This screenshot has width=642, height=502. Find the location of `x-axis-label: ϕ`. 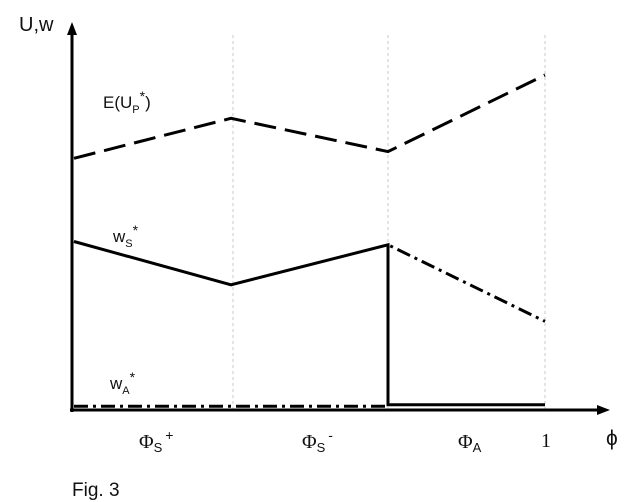

x-axis-label: ϕ is located at coordinates (612, 438).